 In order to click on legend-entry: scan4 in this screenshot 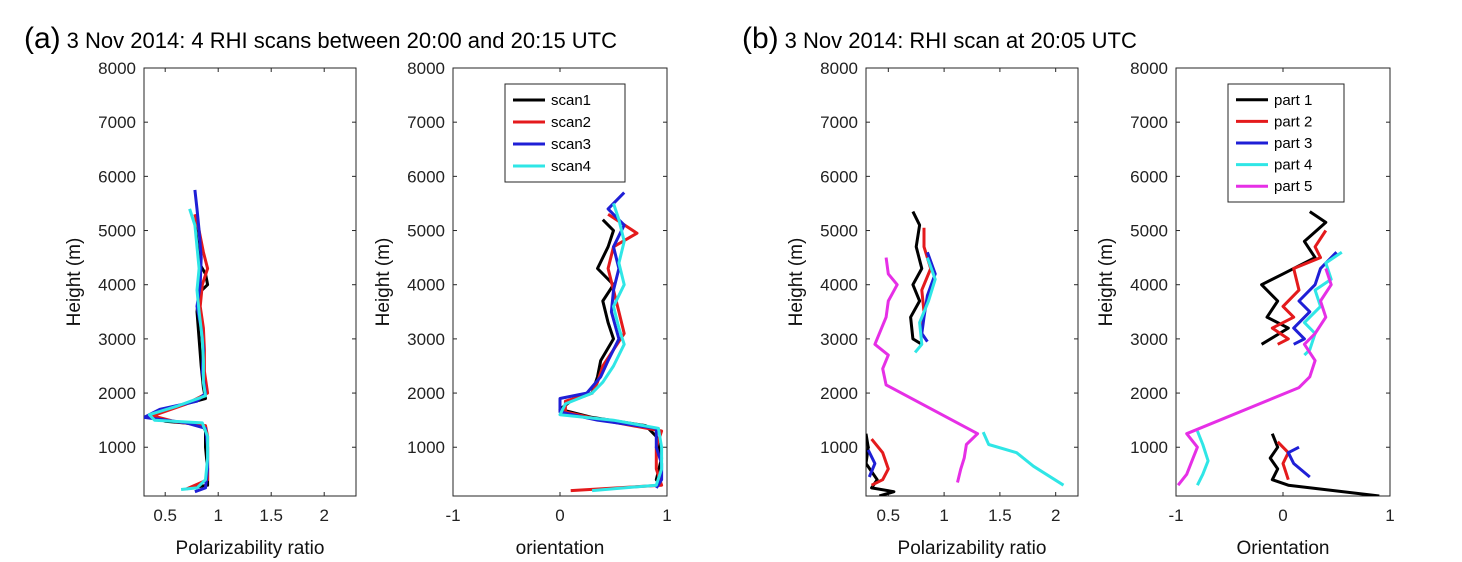, I will do `click(571, 166)`.